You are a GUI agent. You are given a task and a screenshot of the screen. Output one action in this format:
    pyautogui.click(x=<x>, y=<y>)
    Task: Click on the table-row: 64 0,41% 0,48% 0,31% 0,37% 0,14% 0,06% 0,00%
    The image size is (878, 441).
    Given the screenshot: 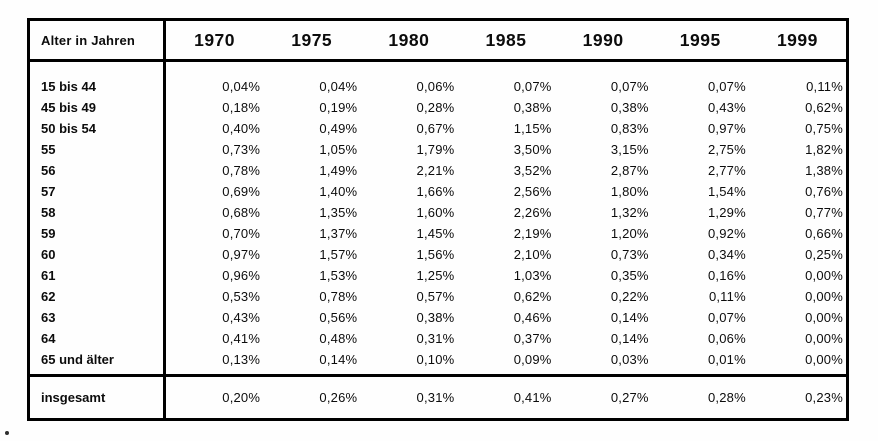 What is the action you would take?
    pyautogui.click(x=438, y=338)
    